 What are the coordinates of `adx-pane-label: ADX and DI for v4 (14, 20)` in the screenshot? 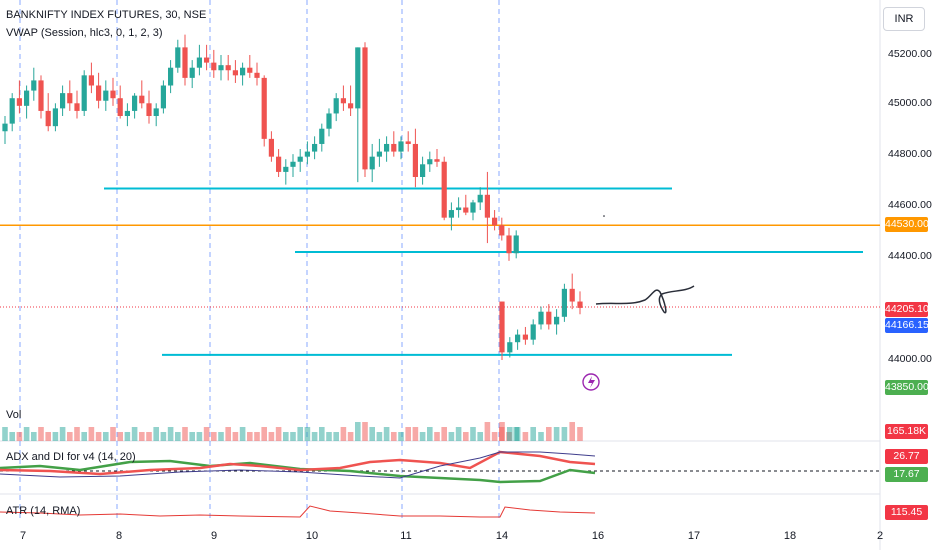 It's located at (71, 457).